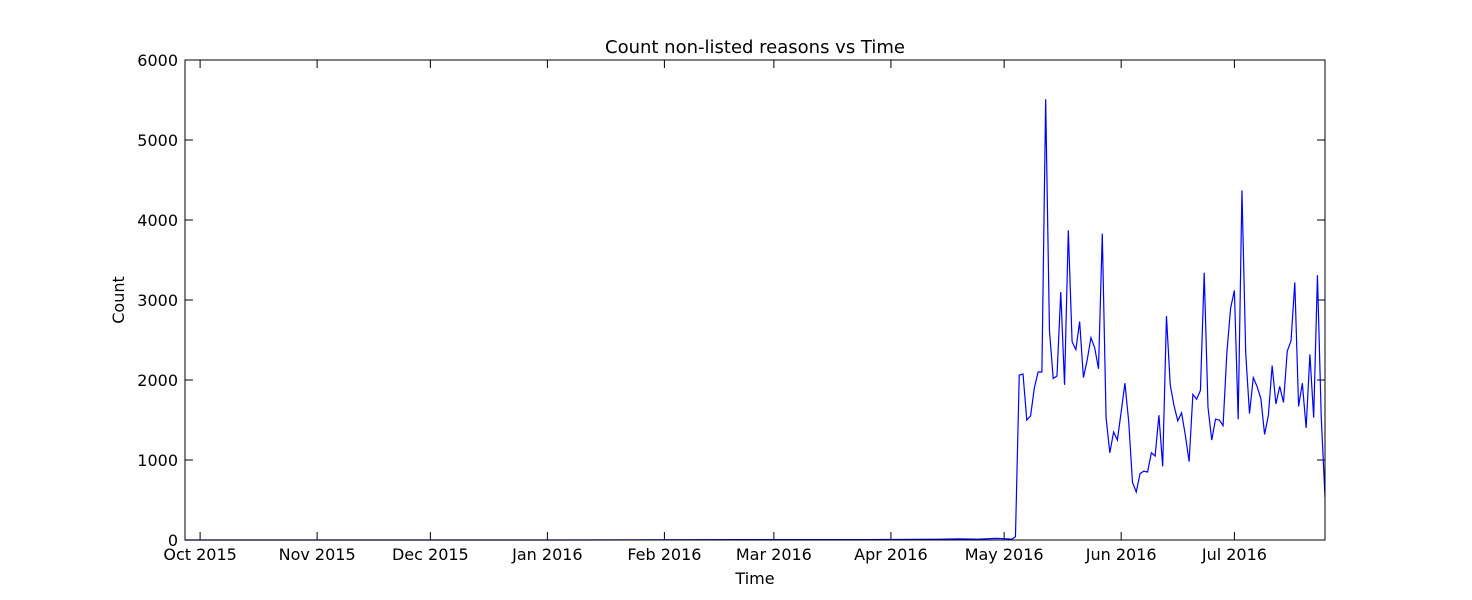 This screenshot has height=600, width=1472. What do you see at coordinates (157, 220) in the screenshot?
I see `y-tick-label: 4000` at bounding box center [157, 220].